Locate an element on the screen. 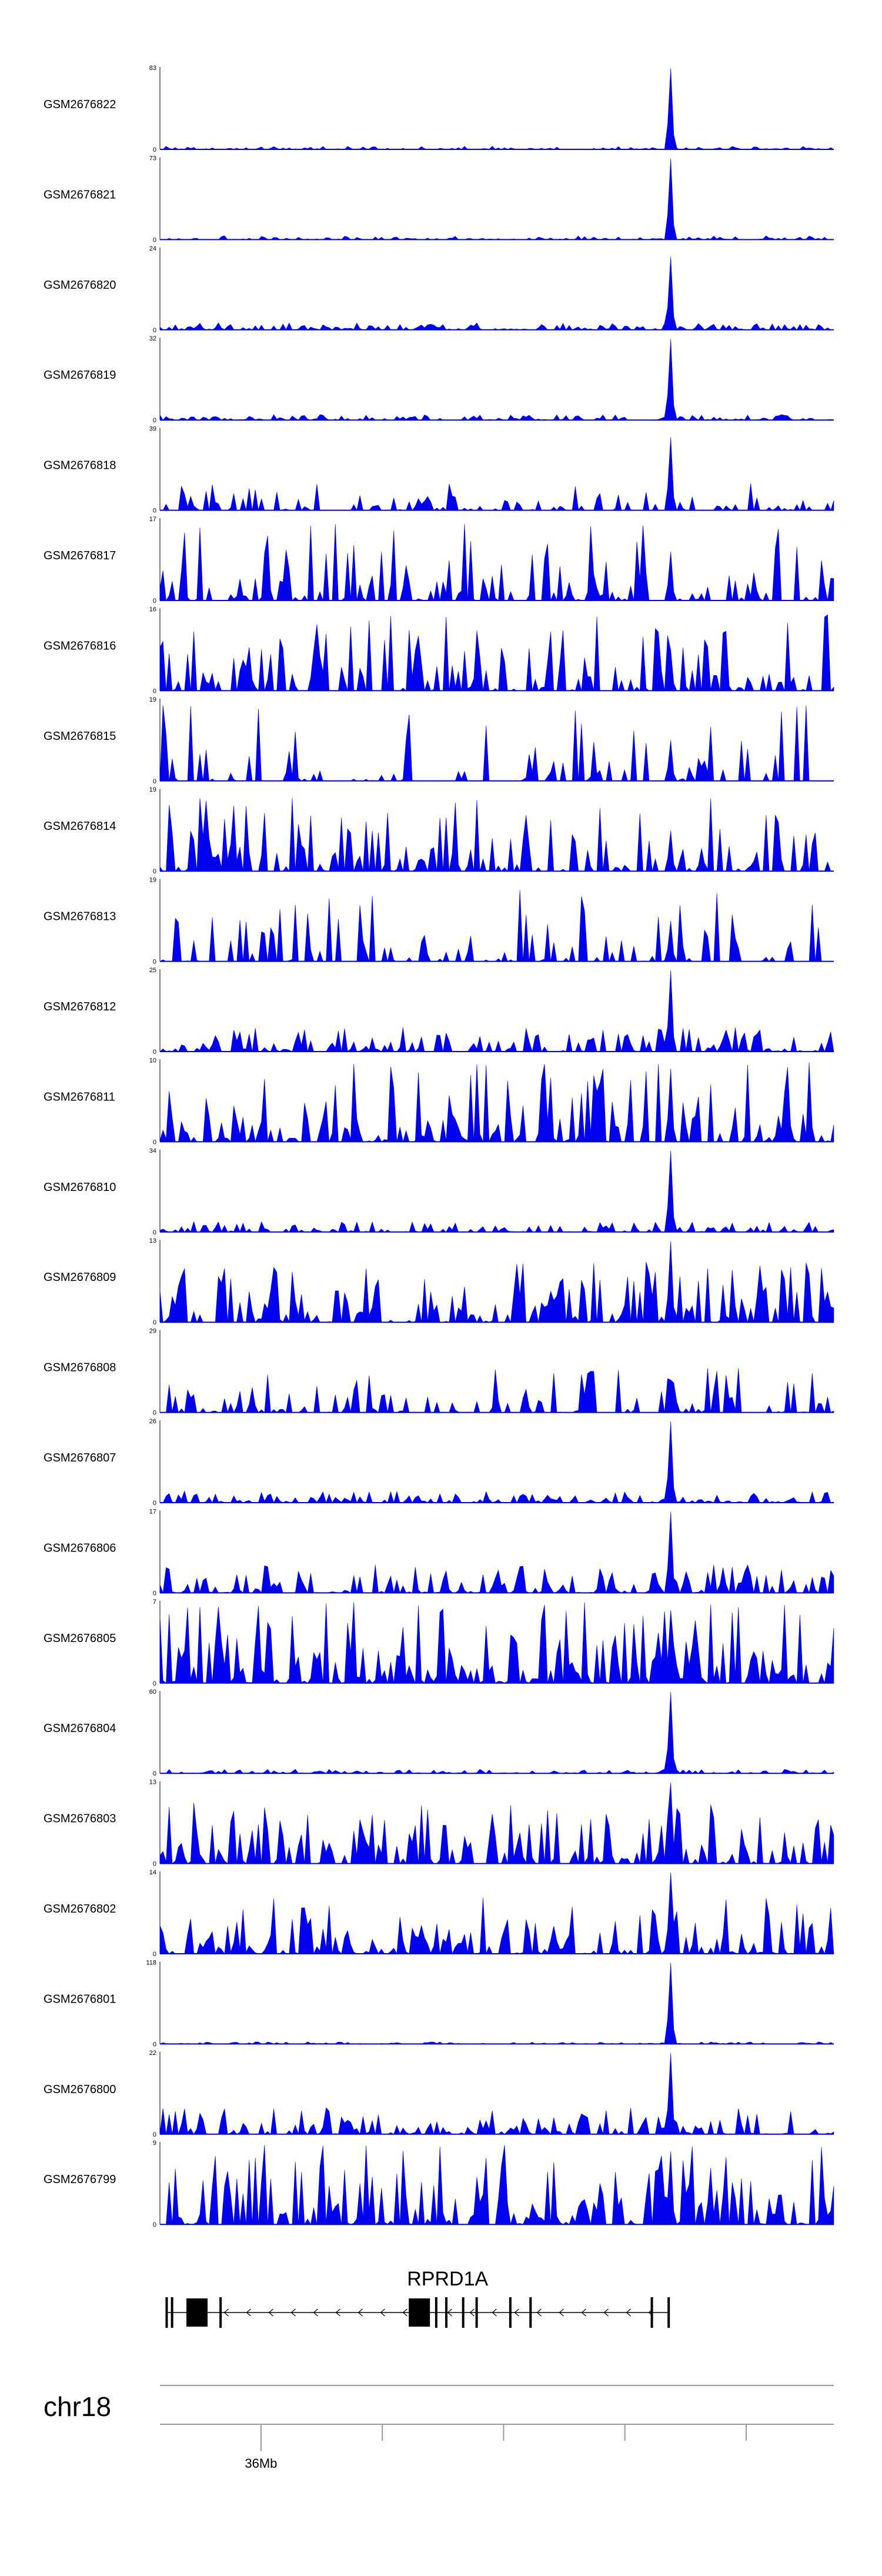 This screenshot has width=882, height=2576. track-scale-max: 17 is located at coordinates (152, 1511).